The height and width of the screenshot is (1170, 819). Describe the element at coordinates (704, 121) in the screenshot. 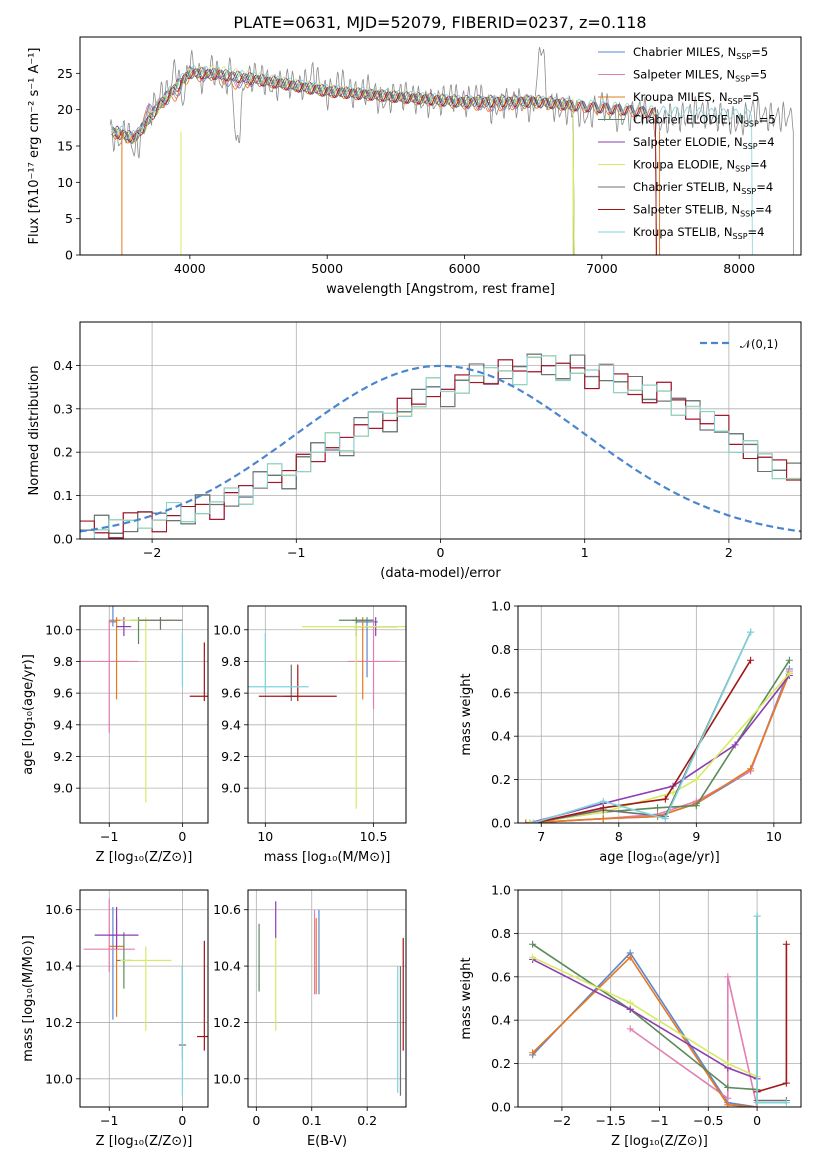

I see `legend-label: Chabrier ELODIE, NSSP=5` at that location.